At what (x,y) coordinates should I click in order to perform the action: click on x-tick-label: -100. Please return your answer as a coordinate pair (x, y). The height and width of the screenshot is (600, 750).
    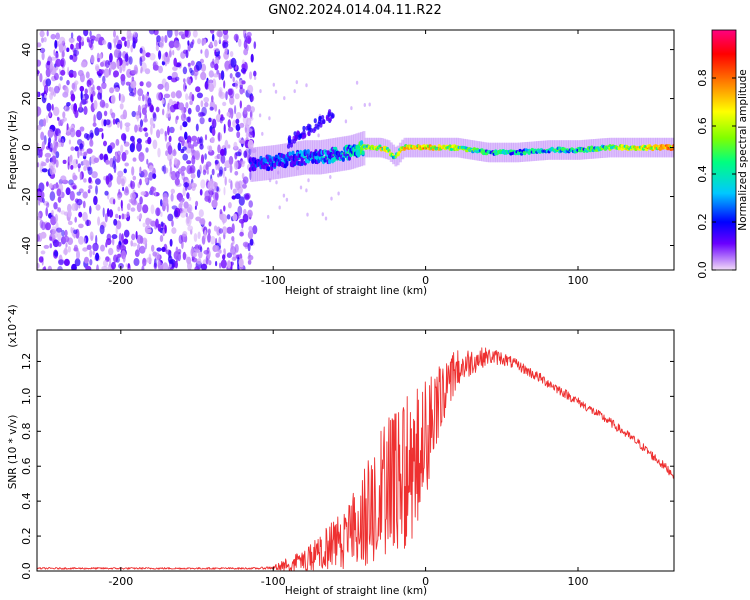
    Looking at the image, I should click on (273, 581).